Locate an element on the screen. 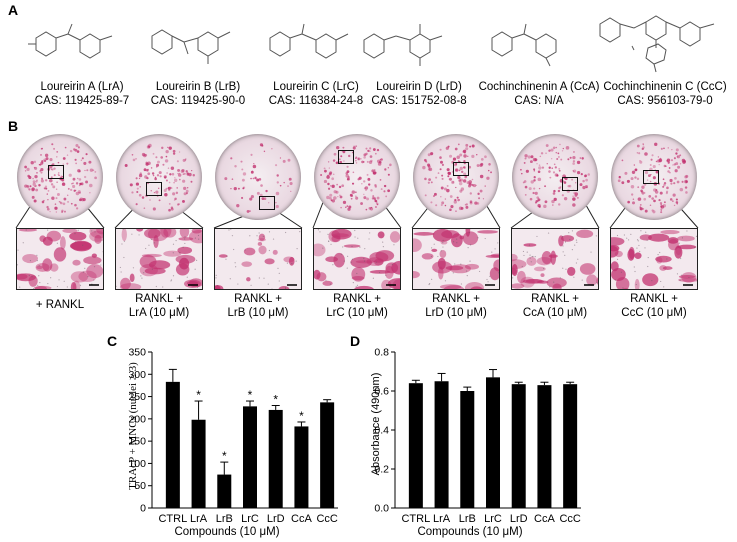 The height and width of the screenshot is (542, 737). bar-lra is located at coordinates (198, 463).